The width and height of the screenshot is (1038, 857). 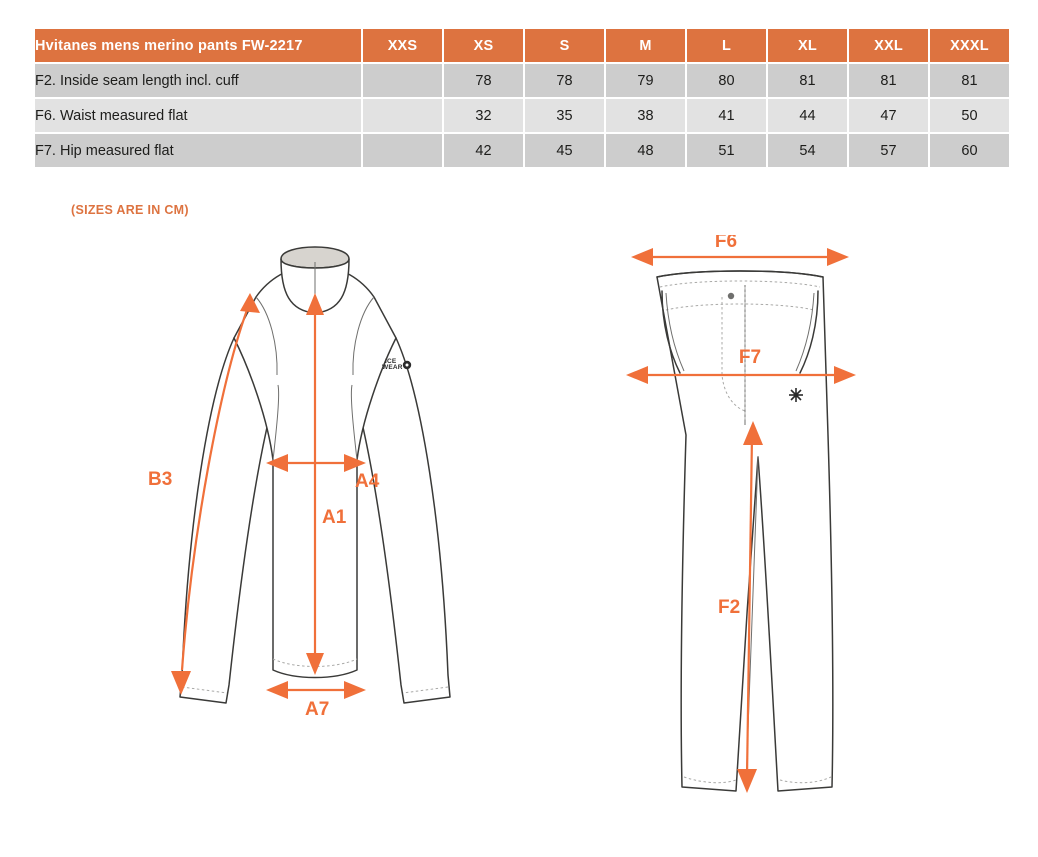 What do you see at coordinates (888, 115) in the screenshot?
I see `cell-f6-xxl: 47` at bounding box center [888, 115].